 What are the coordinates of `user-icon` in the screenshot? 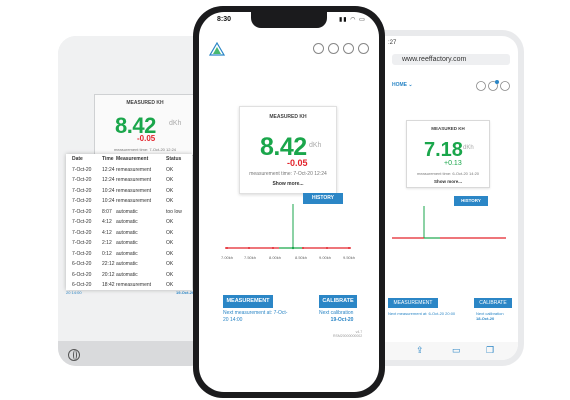 It's located at (505, 86).